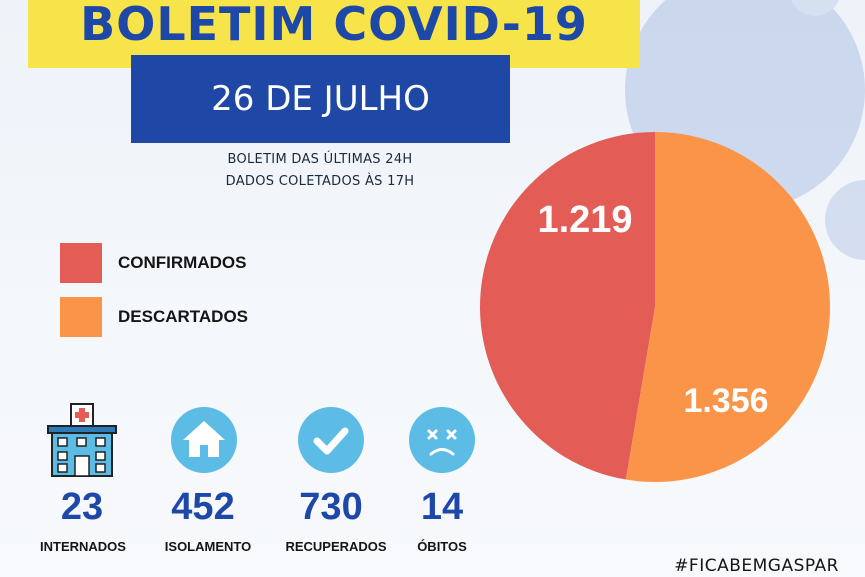  I want to click on subtitle-line-1: BOLETIM DAS ÚLTIMAS 24H, so click(320, 159).